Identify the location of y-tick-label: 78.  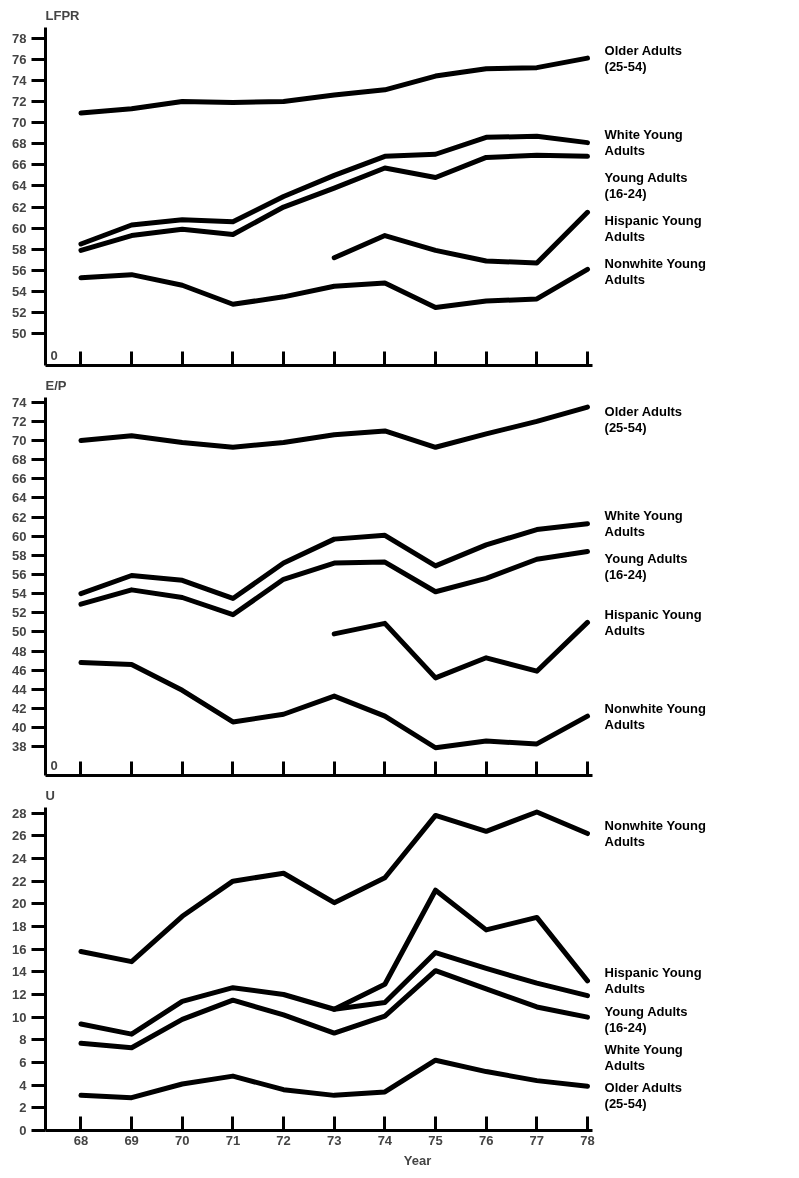
(19, 38).